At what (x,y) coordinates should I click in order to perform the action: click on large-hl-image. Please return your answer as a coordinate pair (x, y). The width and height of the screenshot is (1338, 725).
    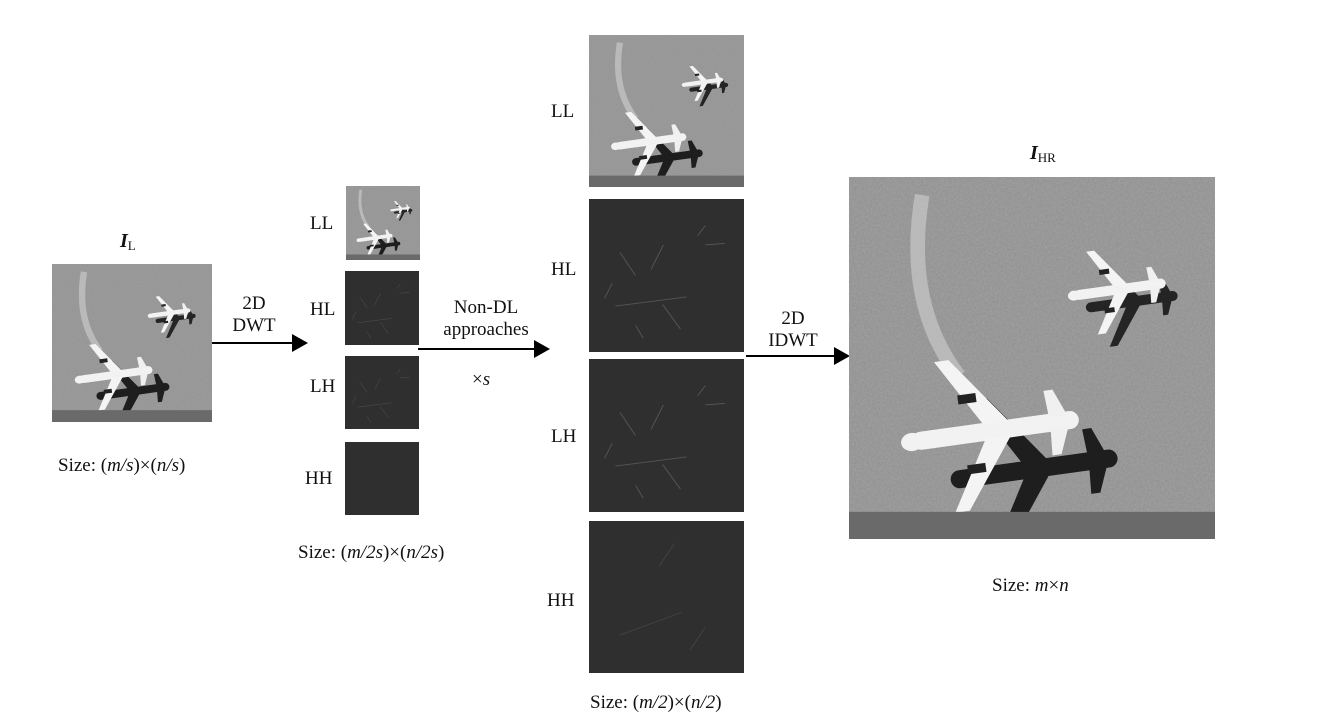
    Looking at the image, I should click on (666, 275).